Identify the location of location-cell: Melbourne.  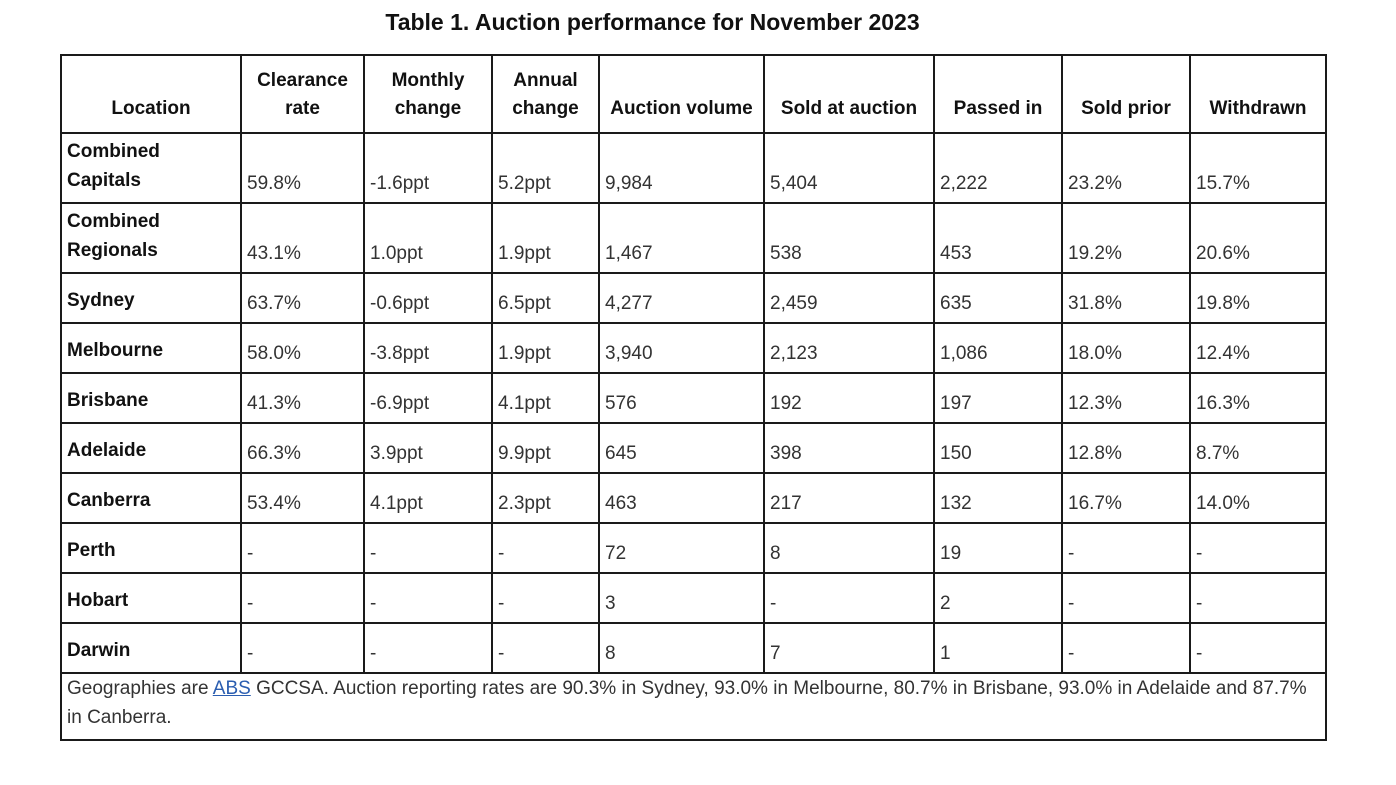
(151, 348).